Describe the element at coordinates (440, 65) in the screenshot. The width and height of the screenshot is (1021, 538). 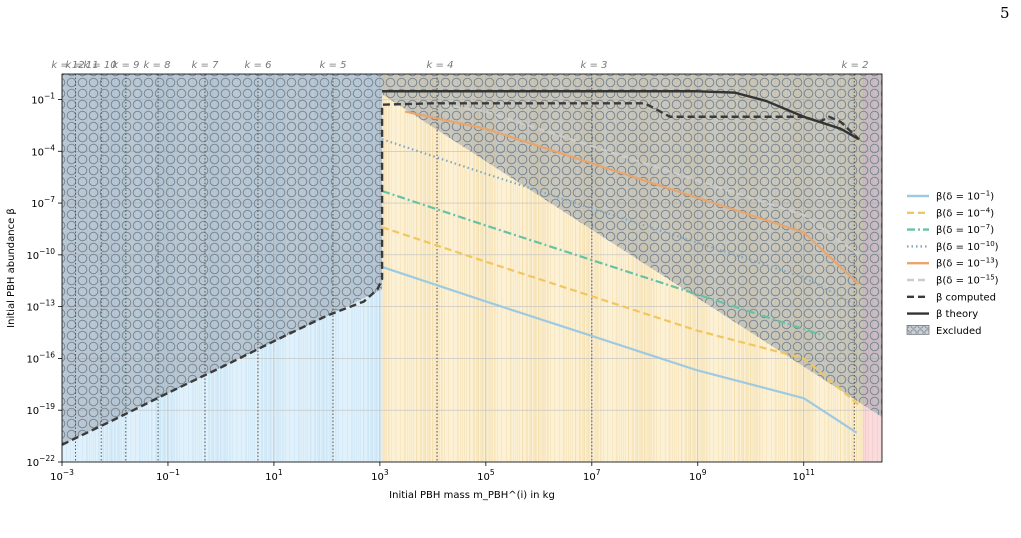
I see `k-marker-label: k = 4` at that location.